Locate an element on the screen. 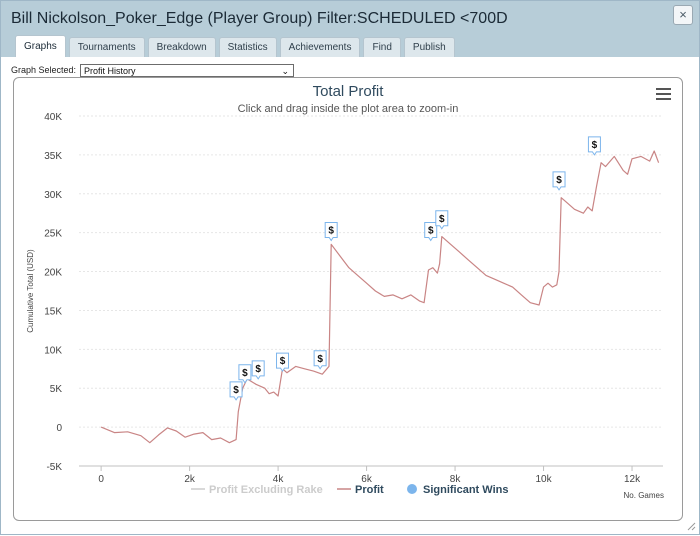 The width and height of the screenshot is (700, 536). y-tick-label: 15K is located at coordinates (53, 311).